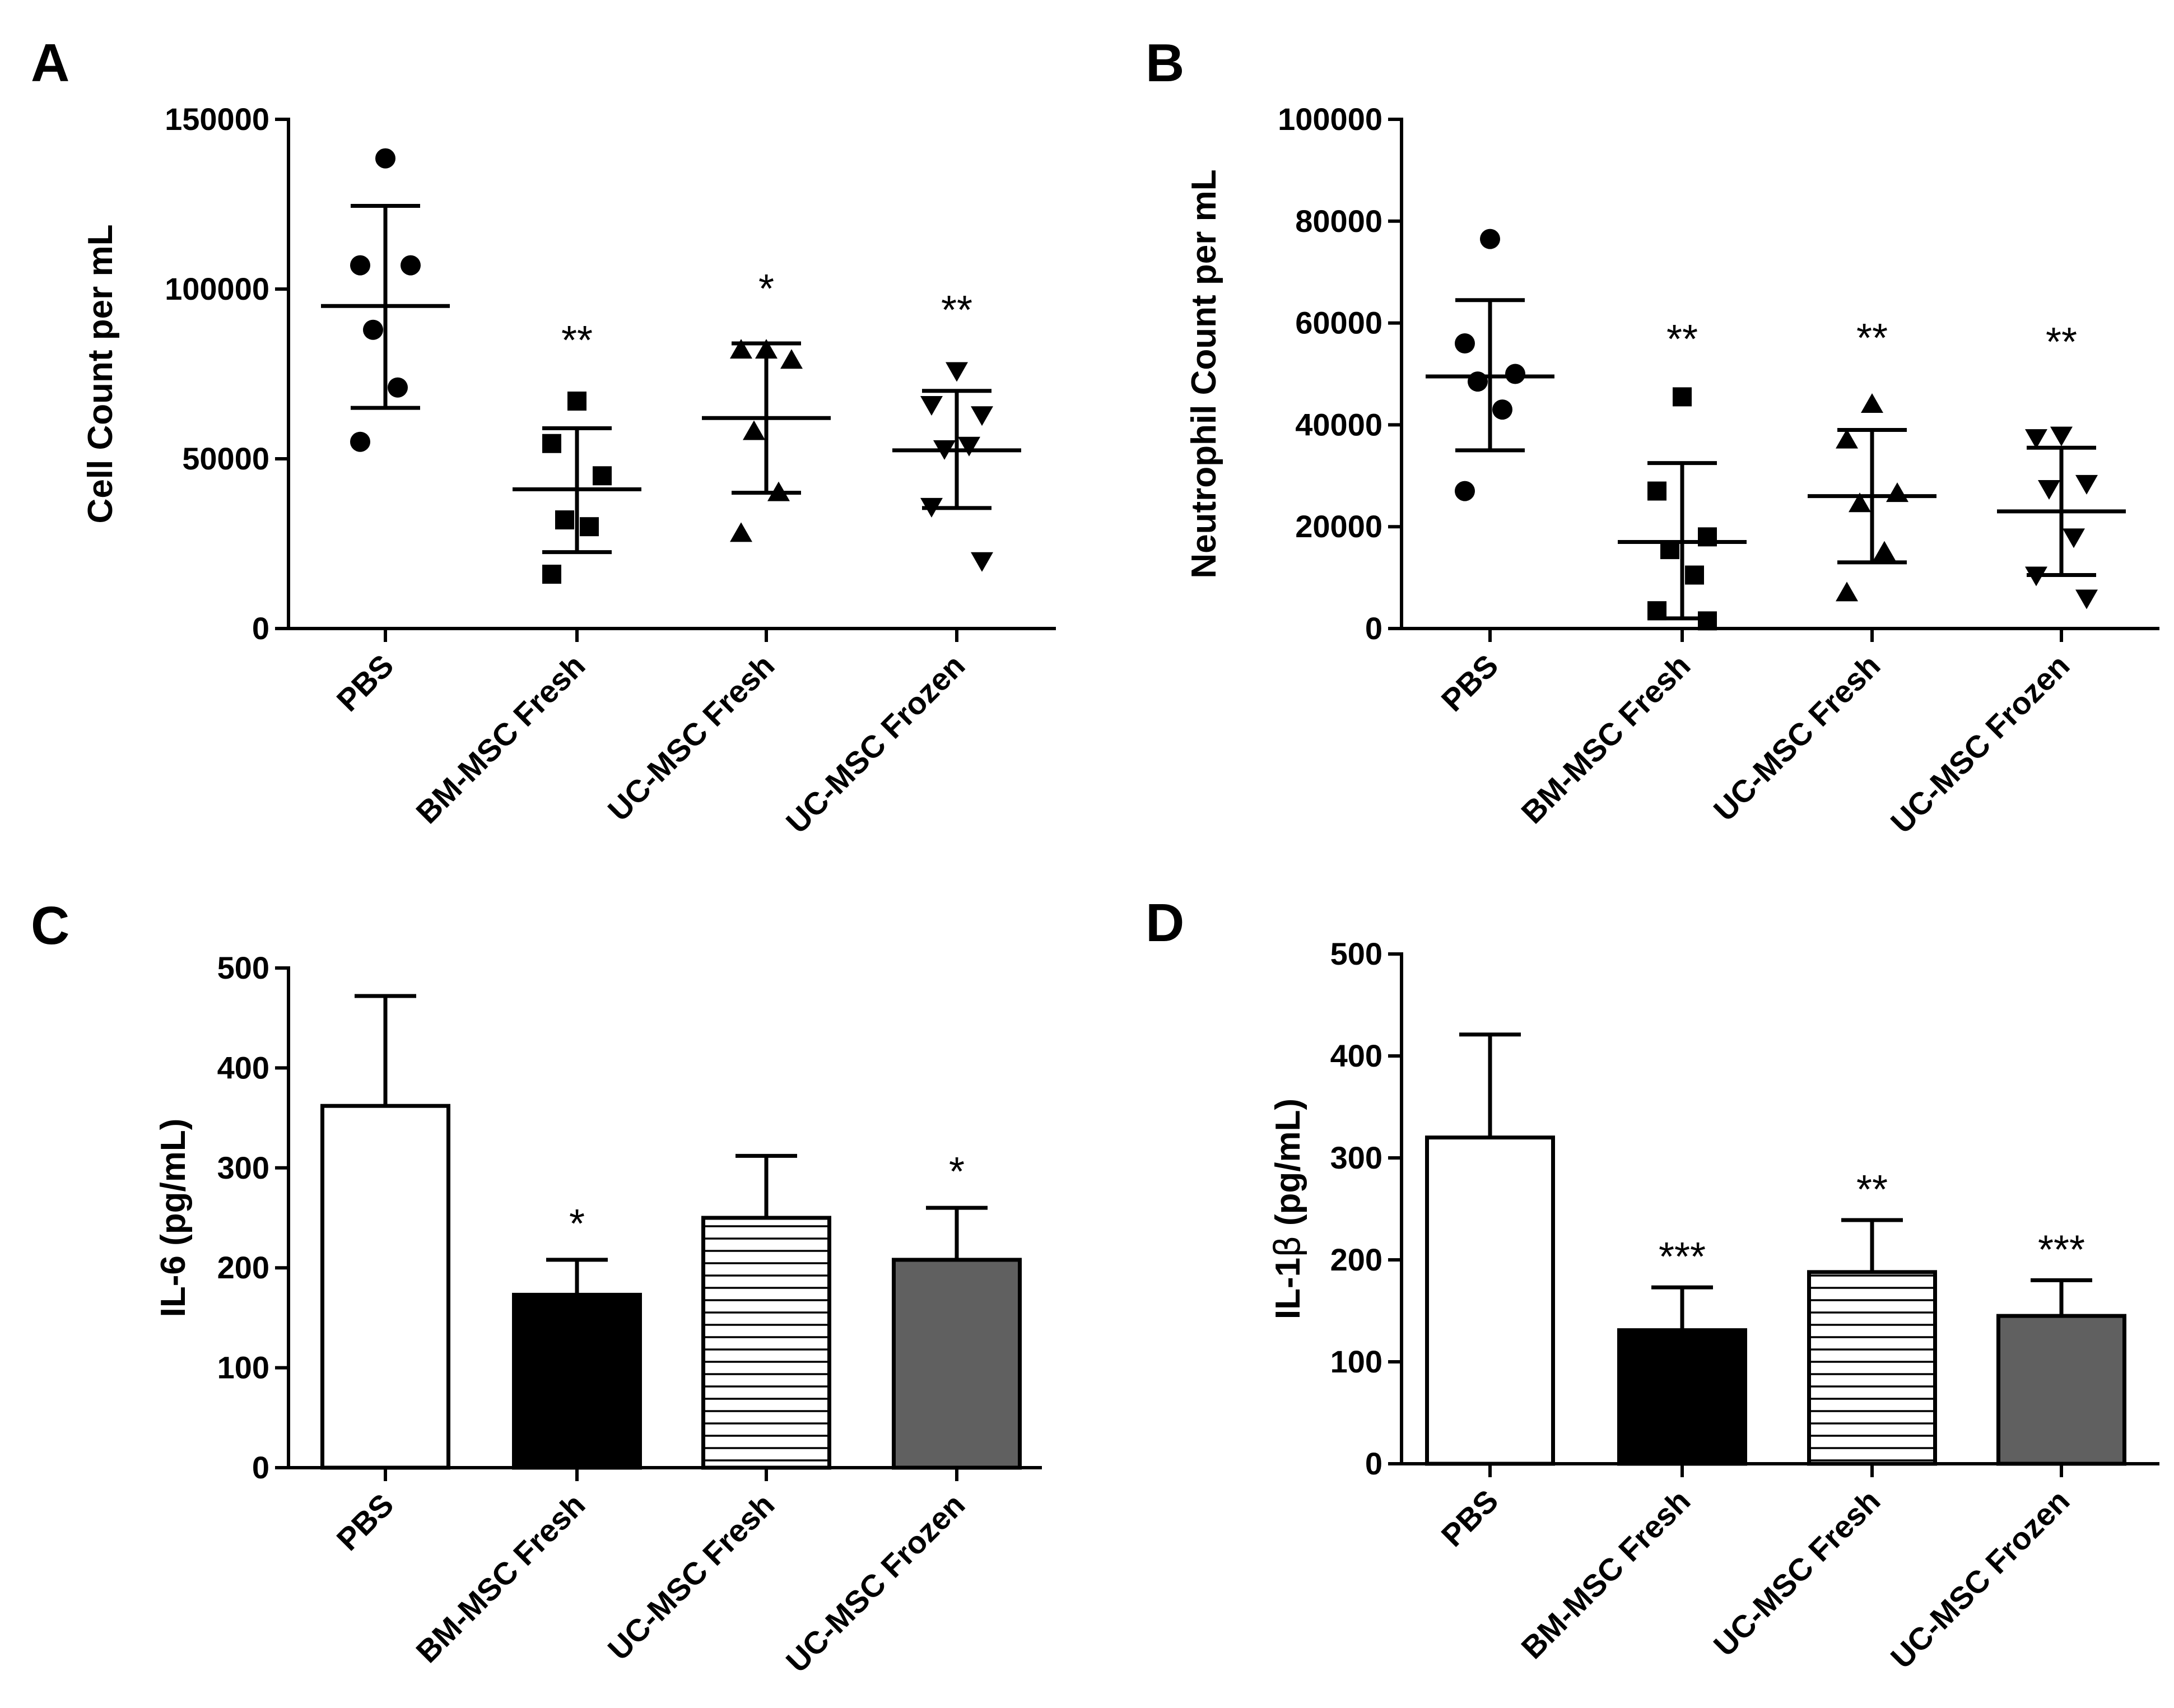 This screenshot has width=2174, height=1708. Describe the element at coordinates (1356, 1158) in the screenshot. I see `y-tick-label: 300` at that location.